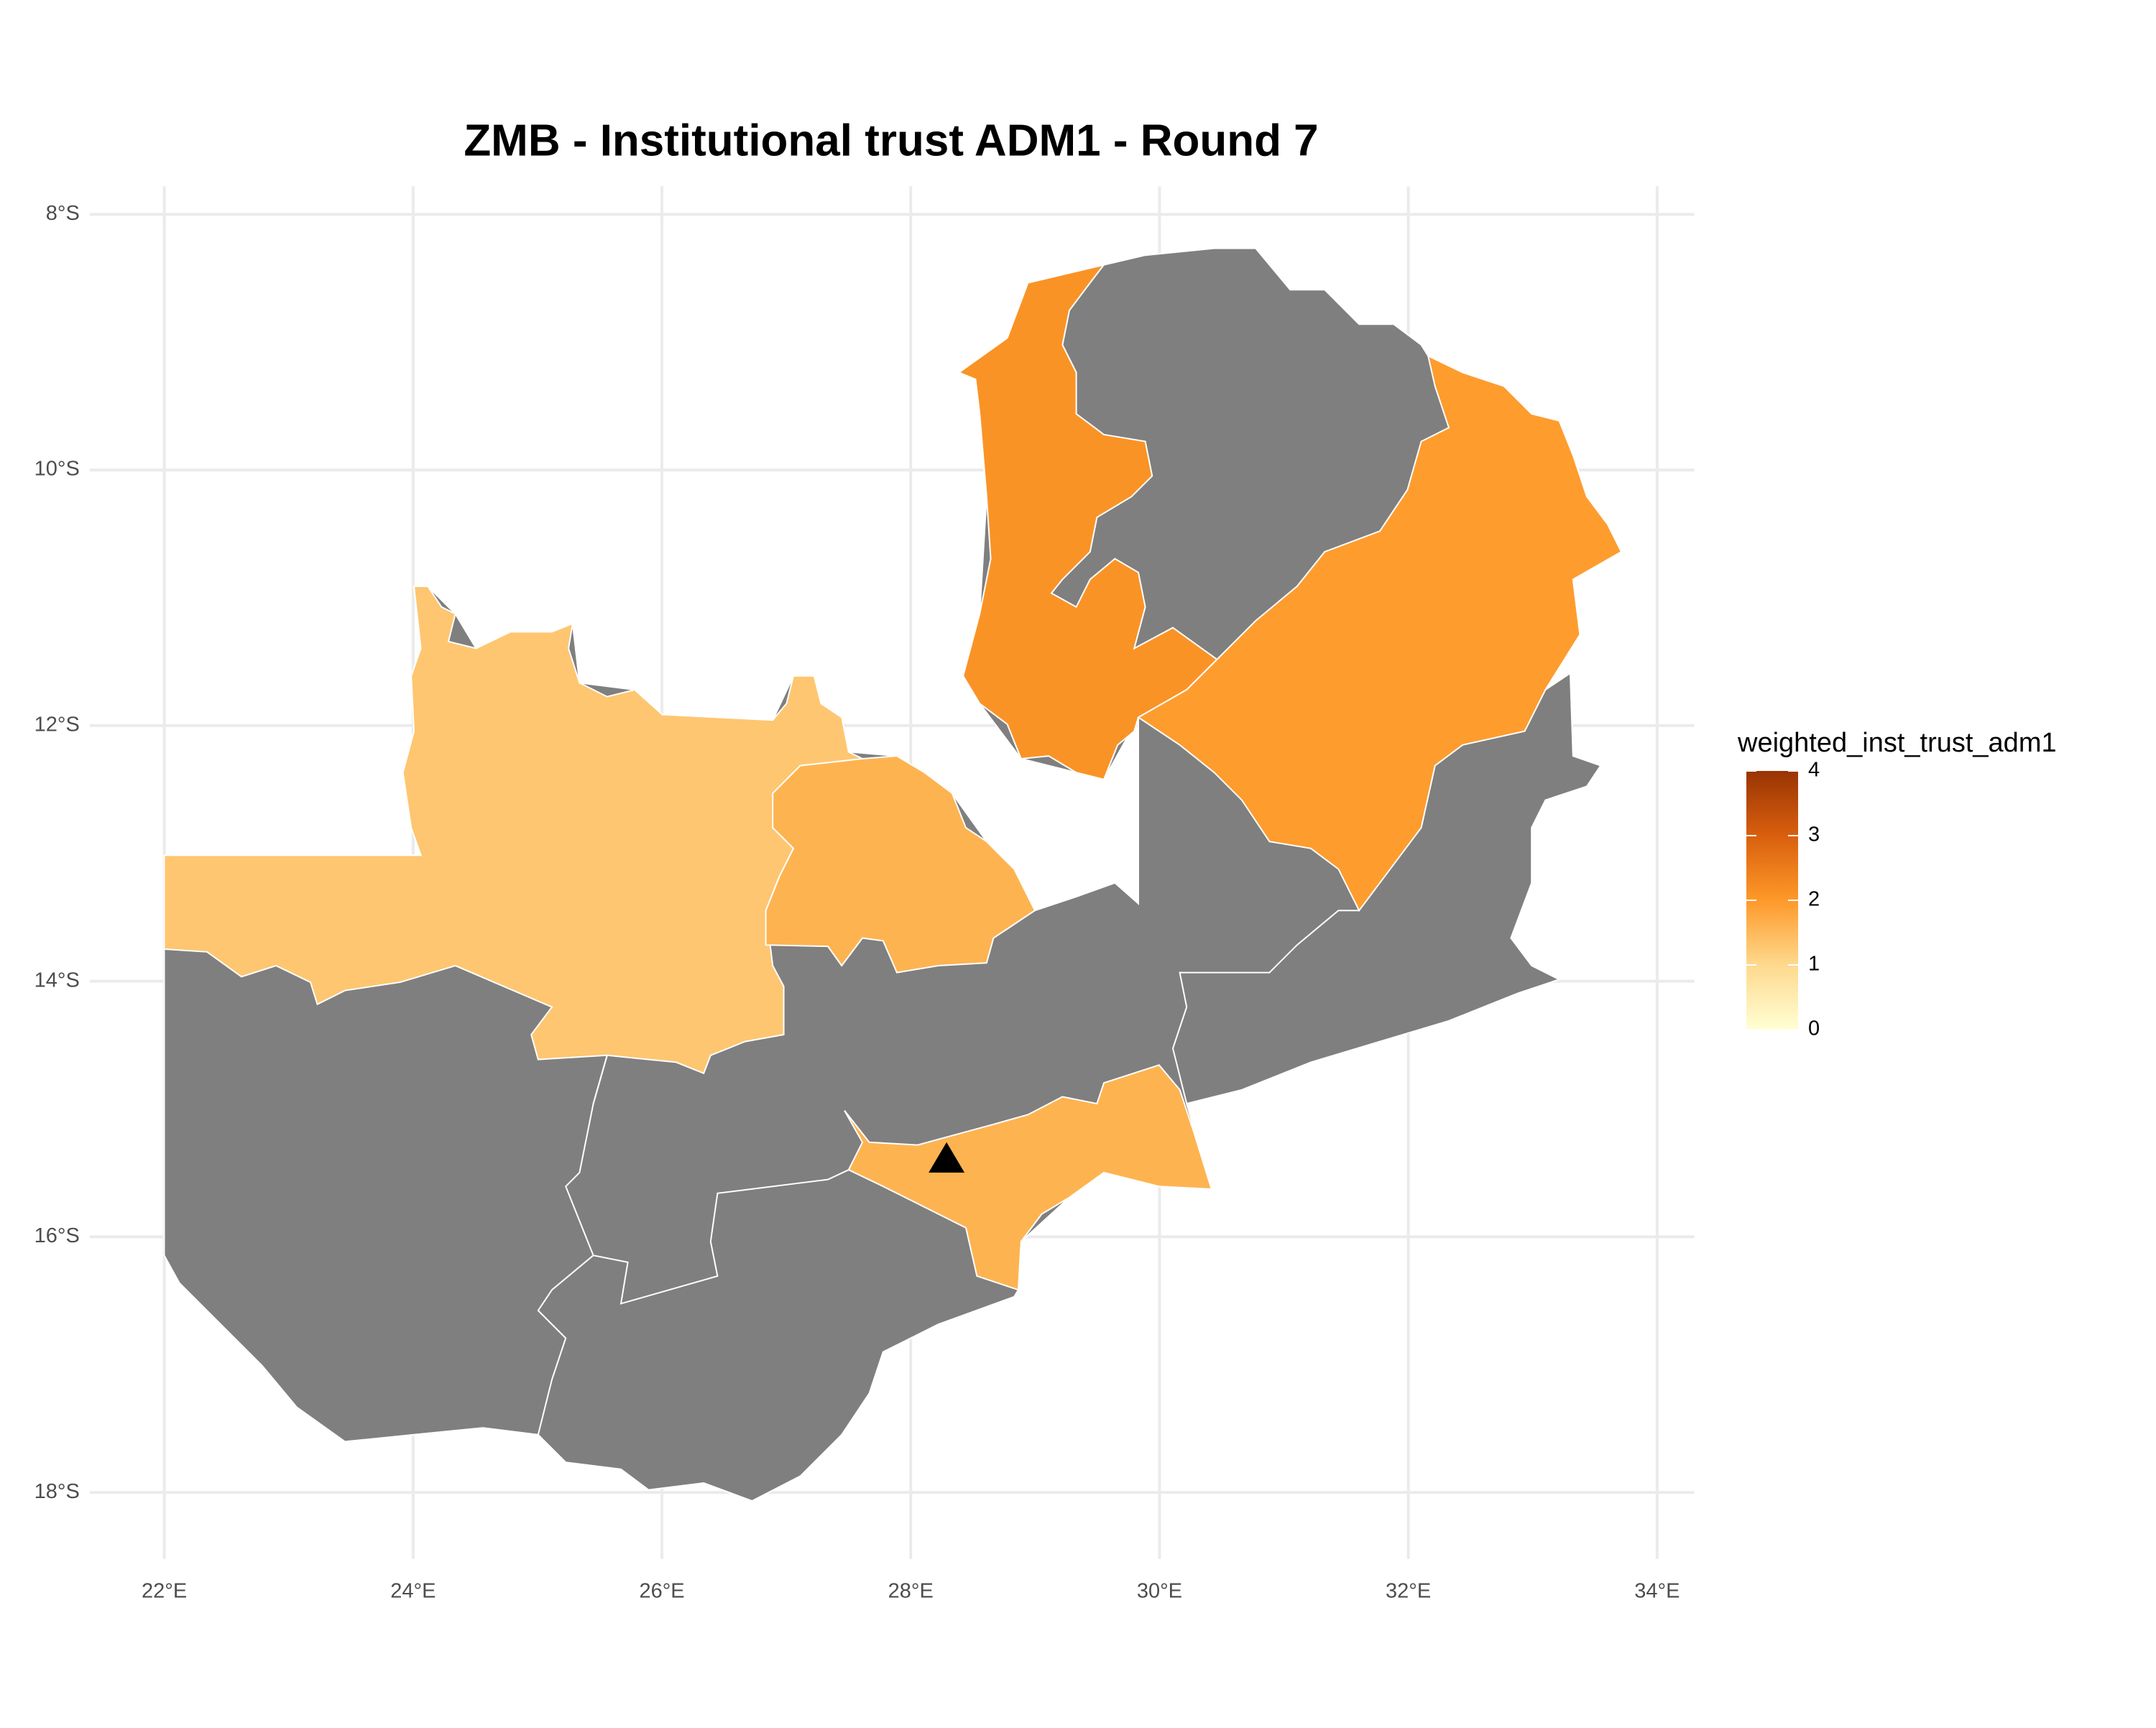 Image resolution: width=2156 pixels, height=1728 pixels. I want to click on x-tick-label: 30°E, so click(1159, 1591).